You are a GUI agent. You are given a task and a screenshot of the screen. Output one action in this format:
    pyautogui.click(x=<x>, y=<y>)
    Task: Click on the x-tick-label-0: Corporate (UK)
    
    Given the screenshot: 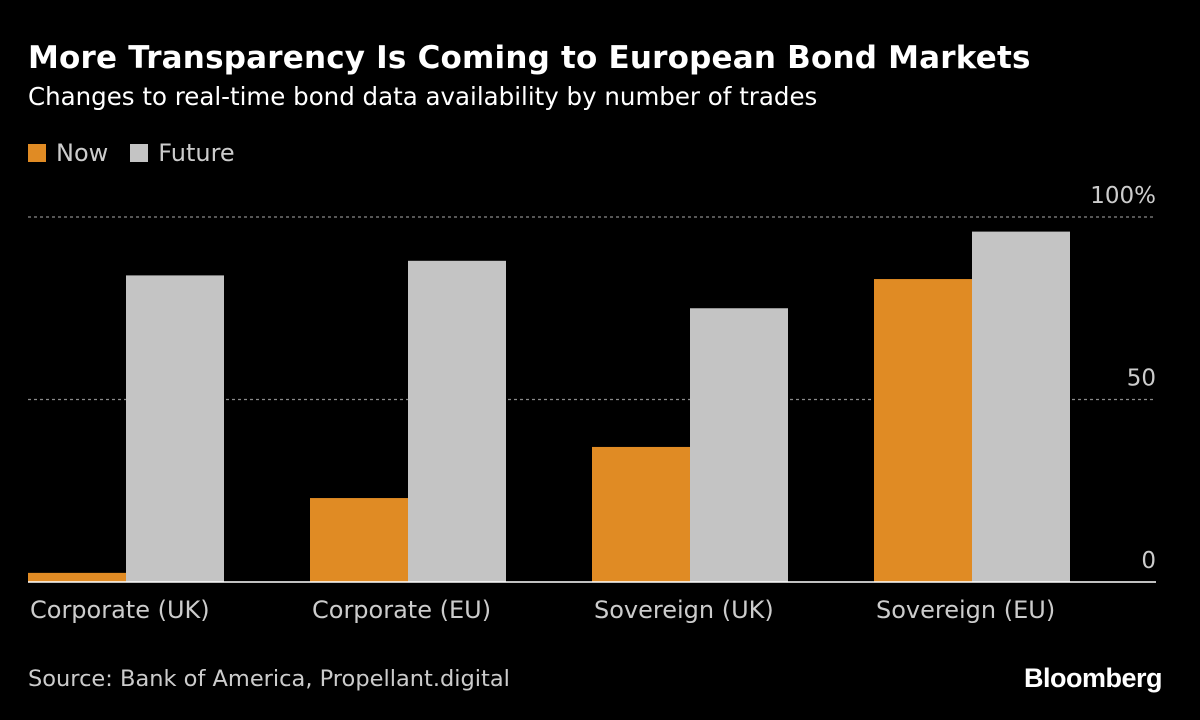 What is the action you would take?
    pyautogui.click(x=120, y=610)
    